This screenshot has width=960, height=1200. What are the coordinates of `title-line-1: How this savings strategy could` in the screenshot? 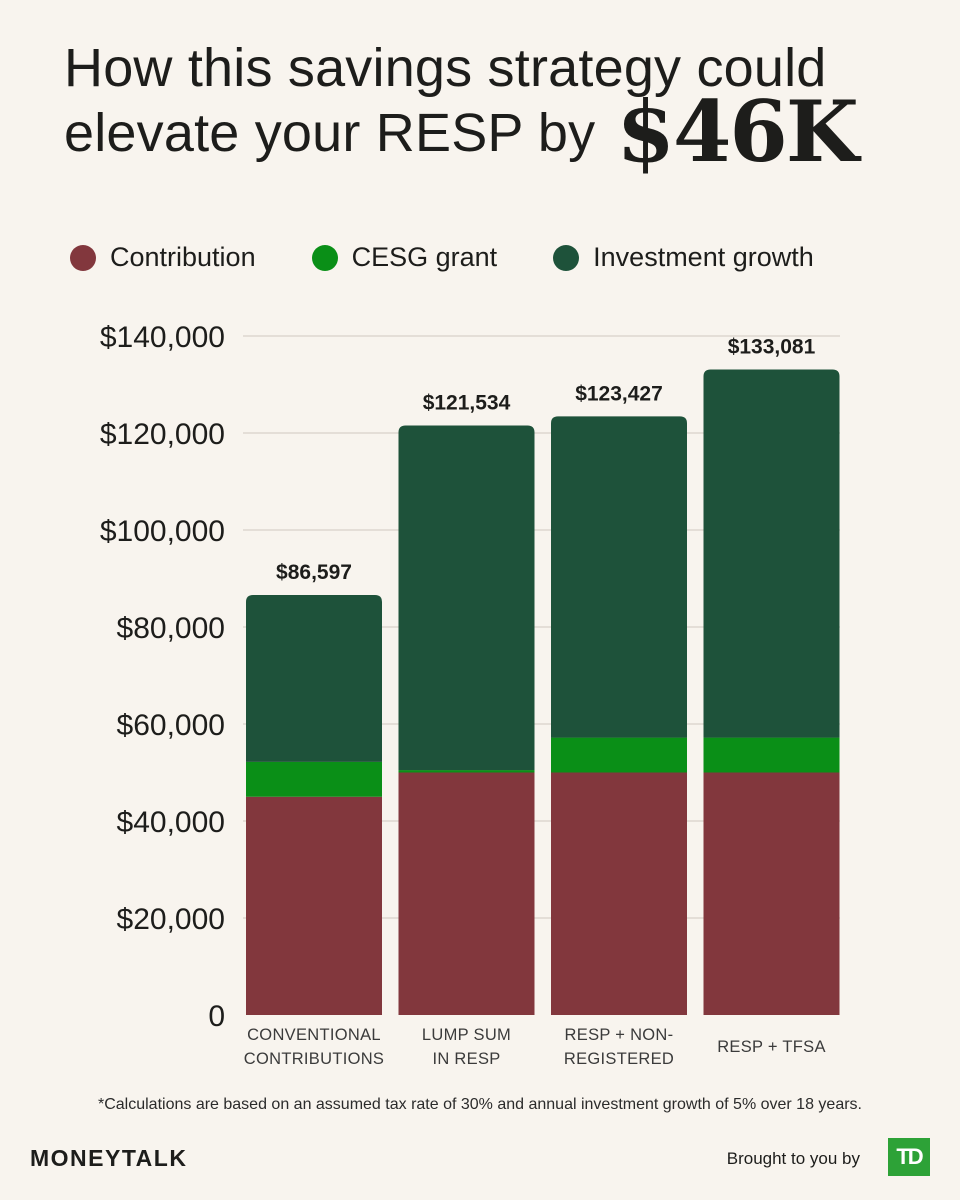 It's located at (445, 68).